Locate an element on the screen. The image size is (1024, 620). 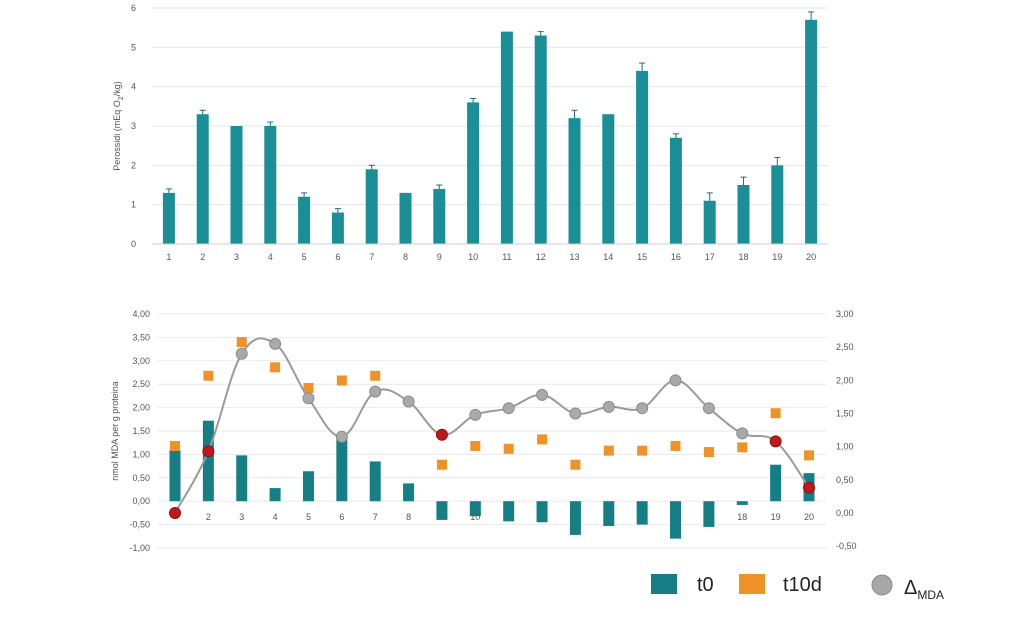
y2-tick-label: 0,50 is located at coordinates (845, 480).